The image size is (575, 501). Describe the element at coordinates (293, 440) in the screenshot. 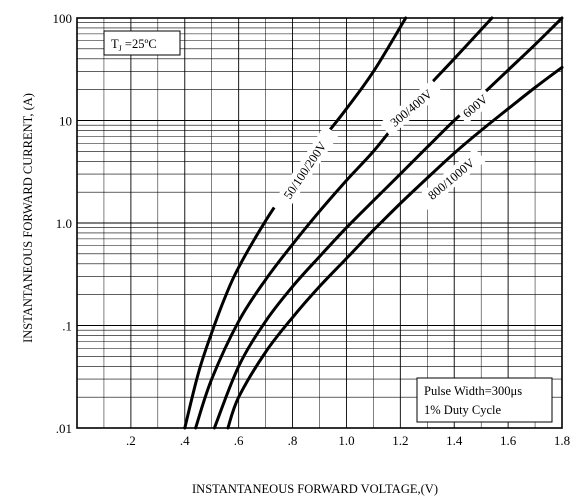

I see `x-tick-label: .8` at that location.